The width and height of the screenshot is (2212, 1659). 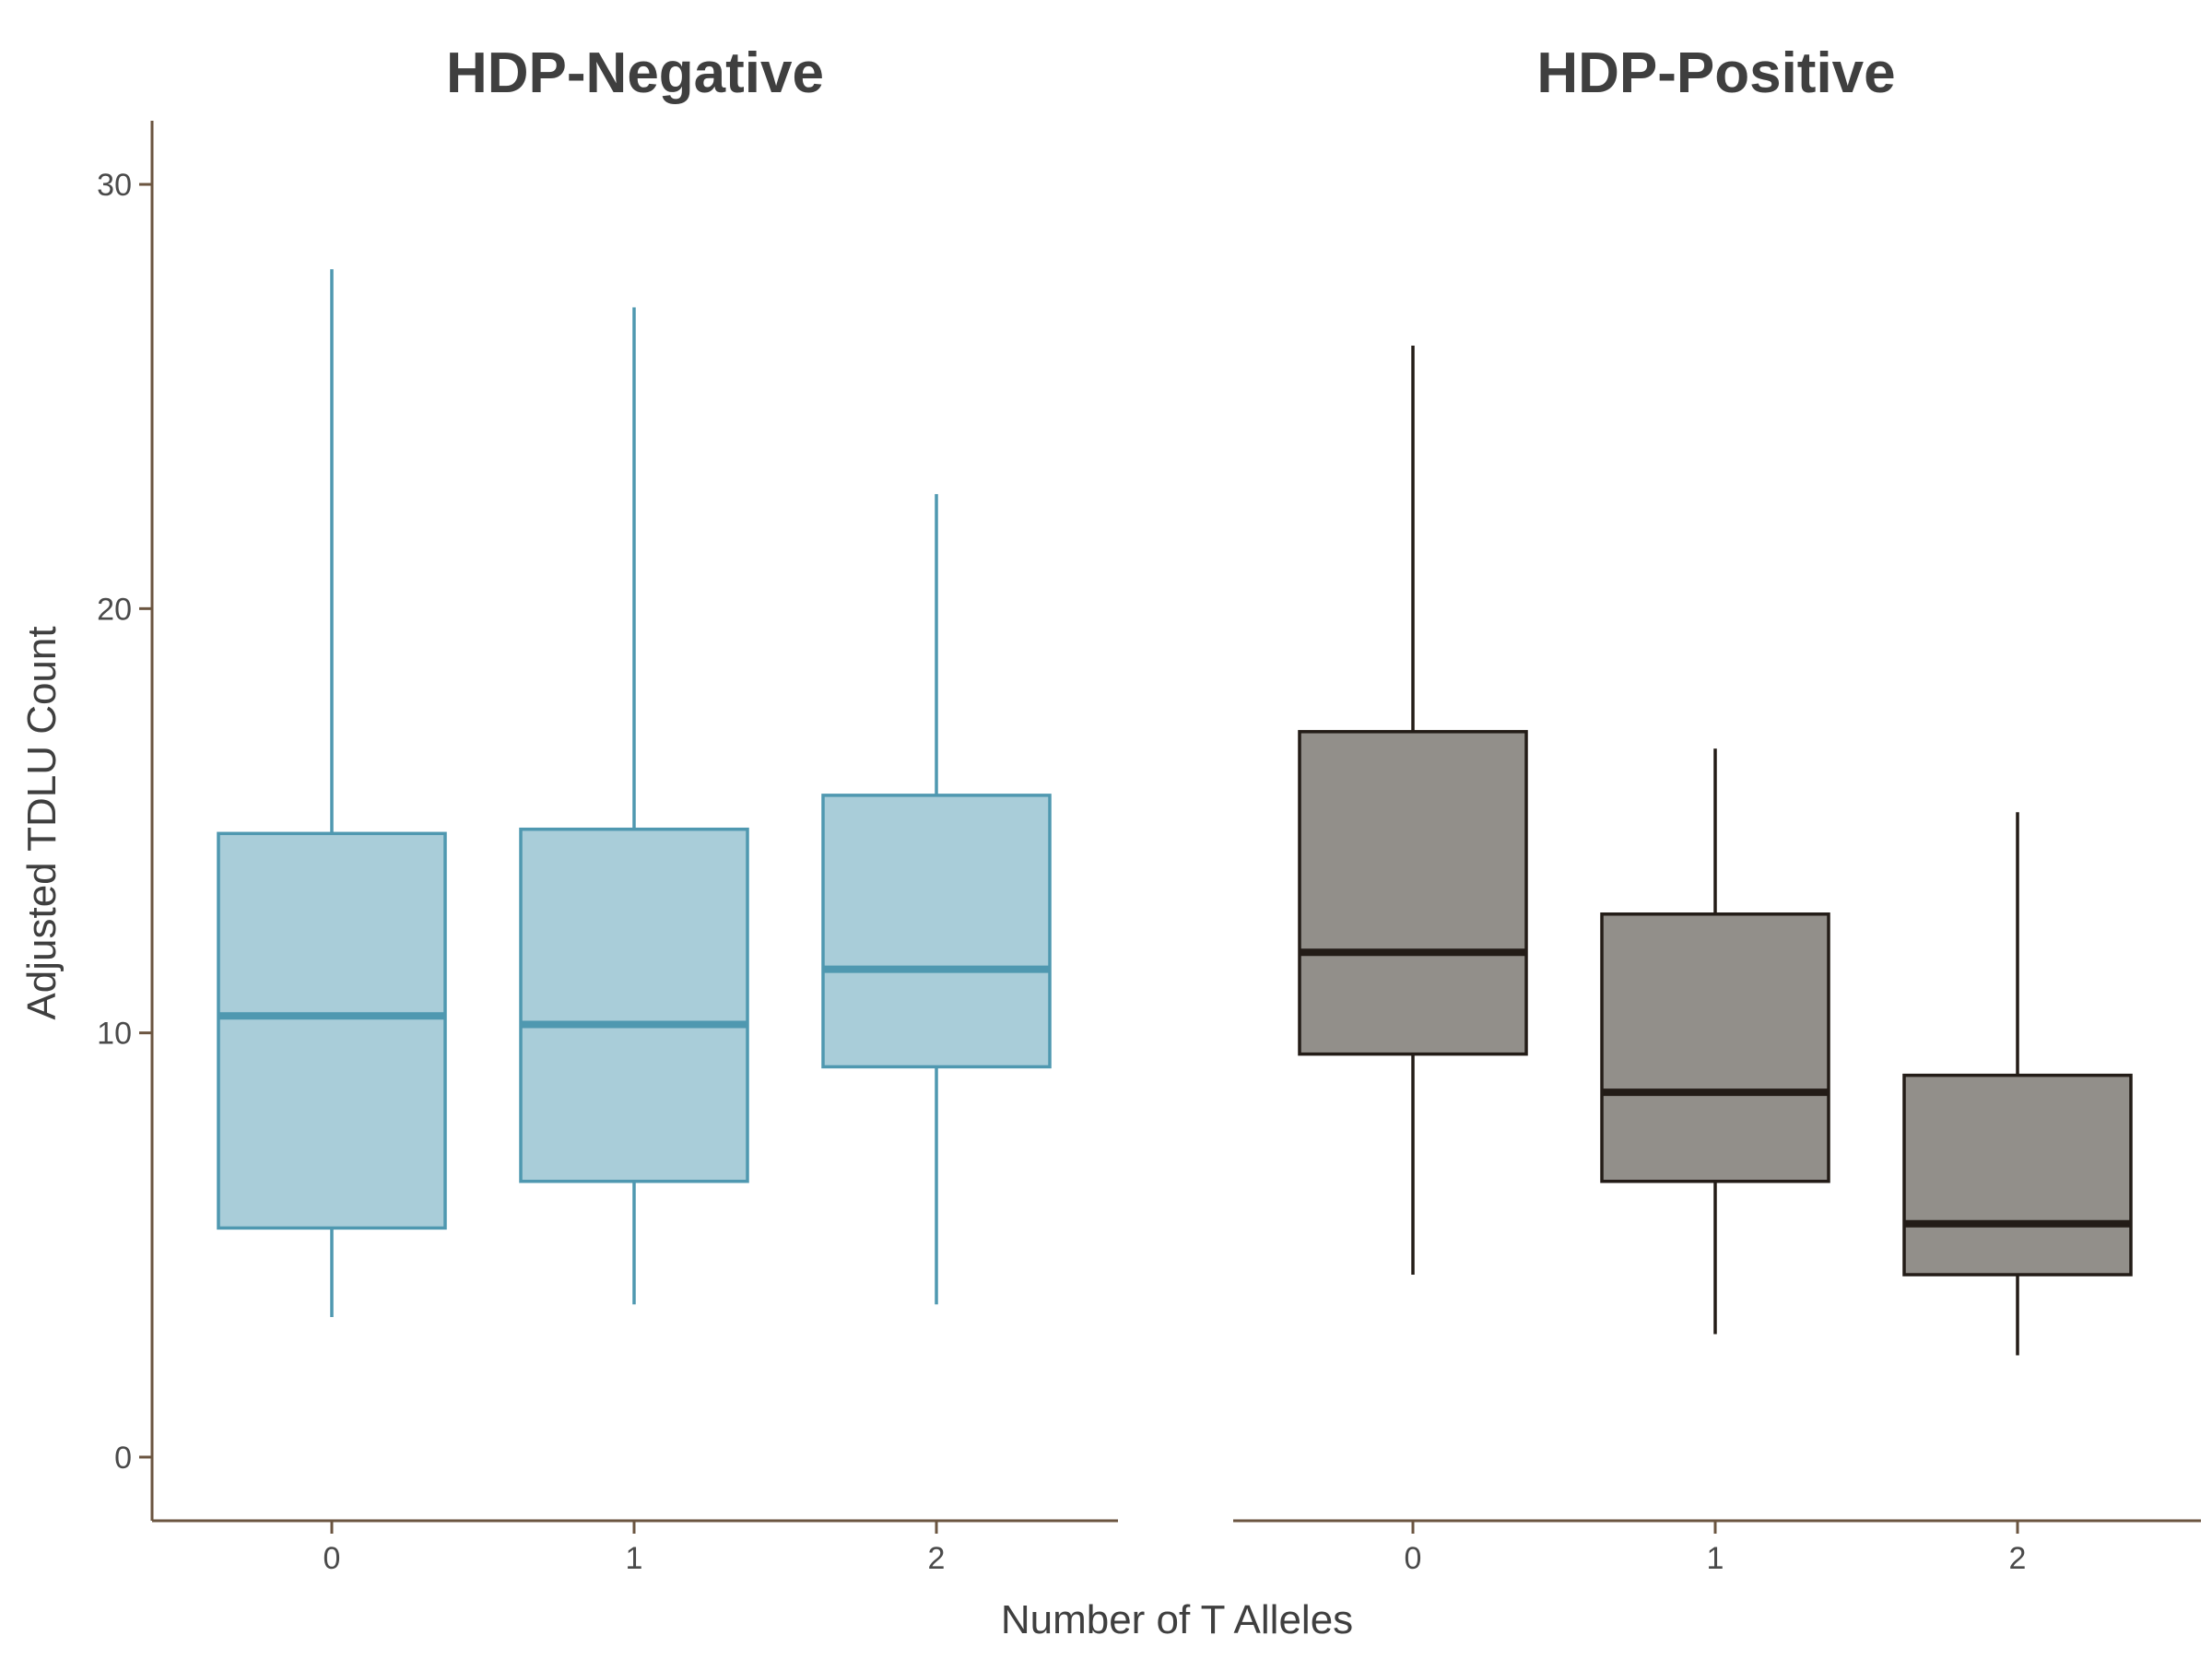 What do you see at coordinates (1715, 73) in the screenshot?
I see `panel-title-hdp-positive: HDP-Positive` at bounding box center [1715, 73].